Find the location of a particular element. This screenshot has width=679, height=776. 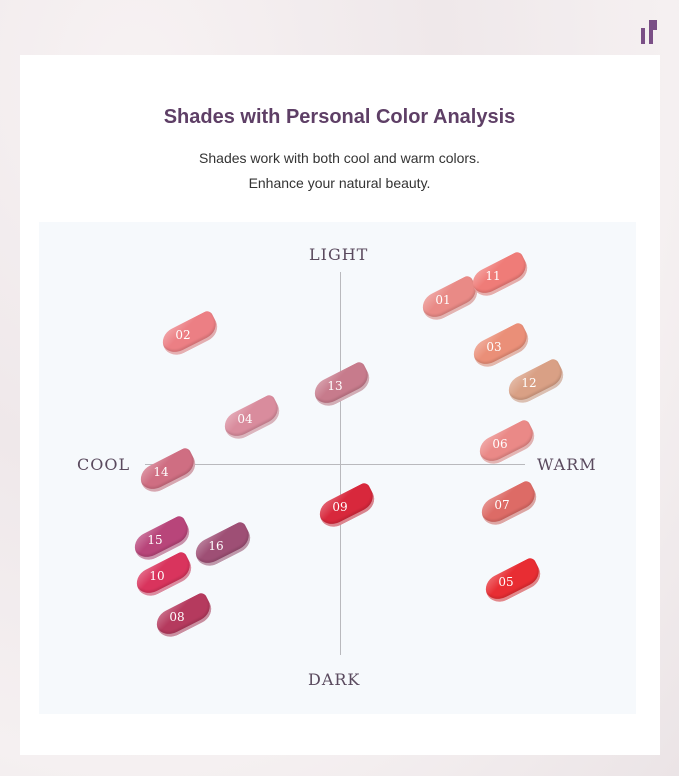

axis-label-warm: WARM is located at coordinates (567, 464).